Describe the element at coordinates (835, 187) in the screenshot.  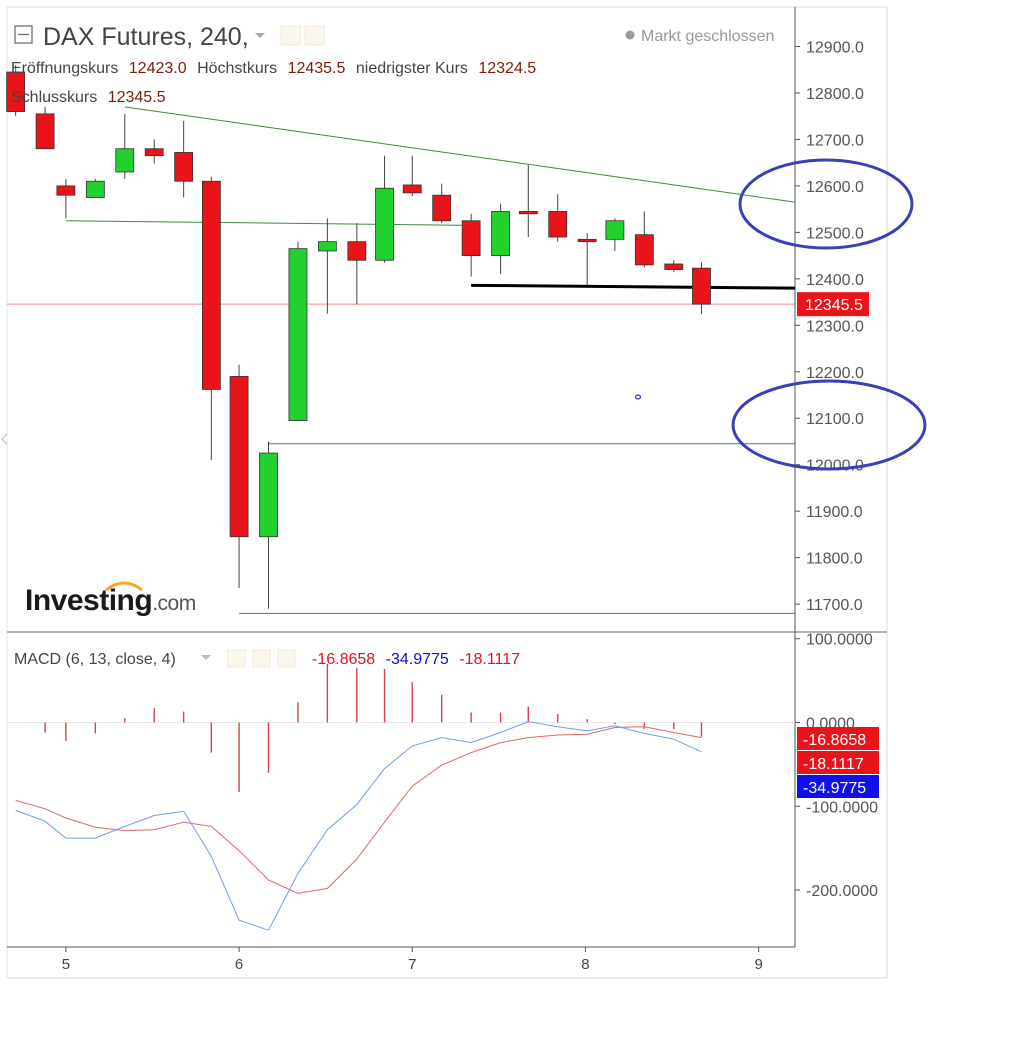
I see `price-tick-label: 12600.0` at that location.